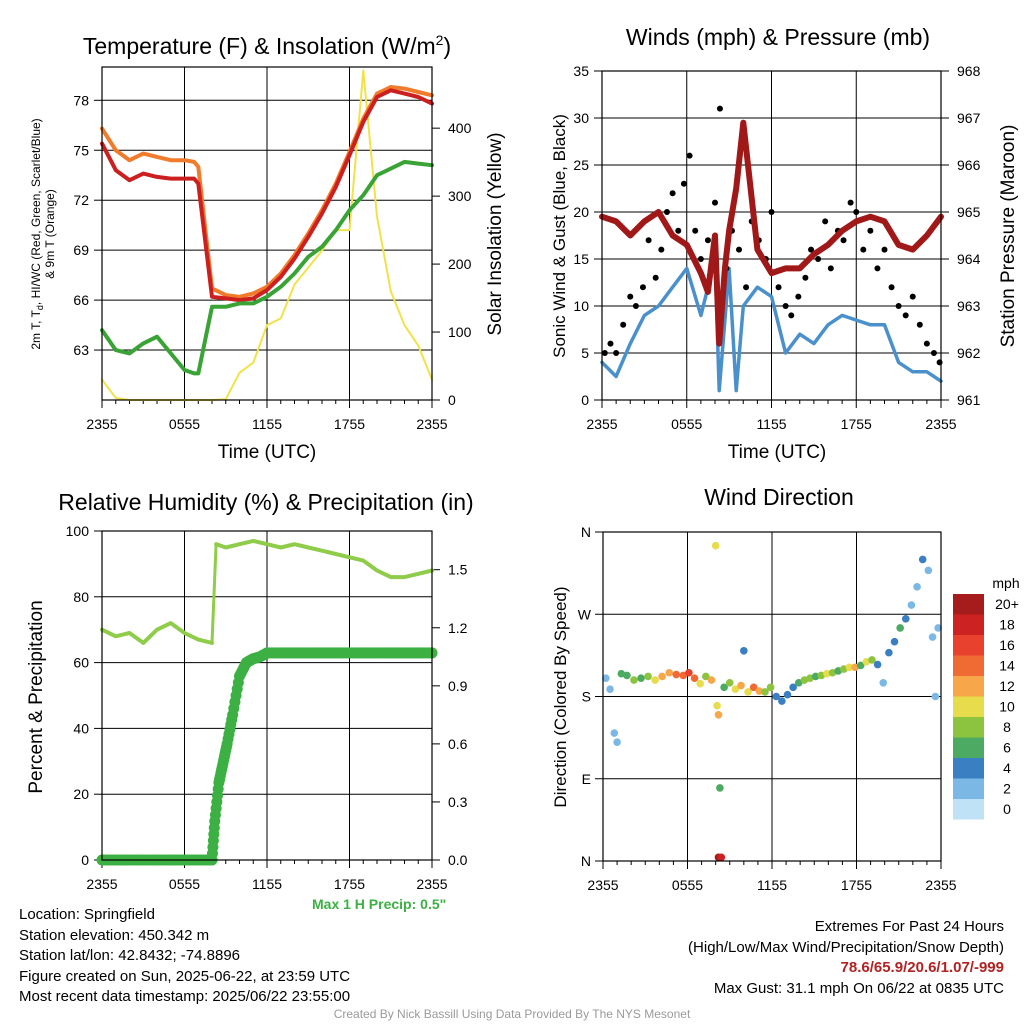 The image size is (1024, 1024). Describe the element at coordinates (969, 306) in the screenshot. I see `wind-y2tick-label: 963` at that location.